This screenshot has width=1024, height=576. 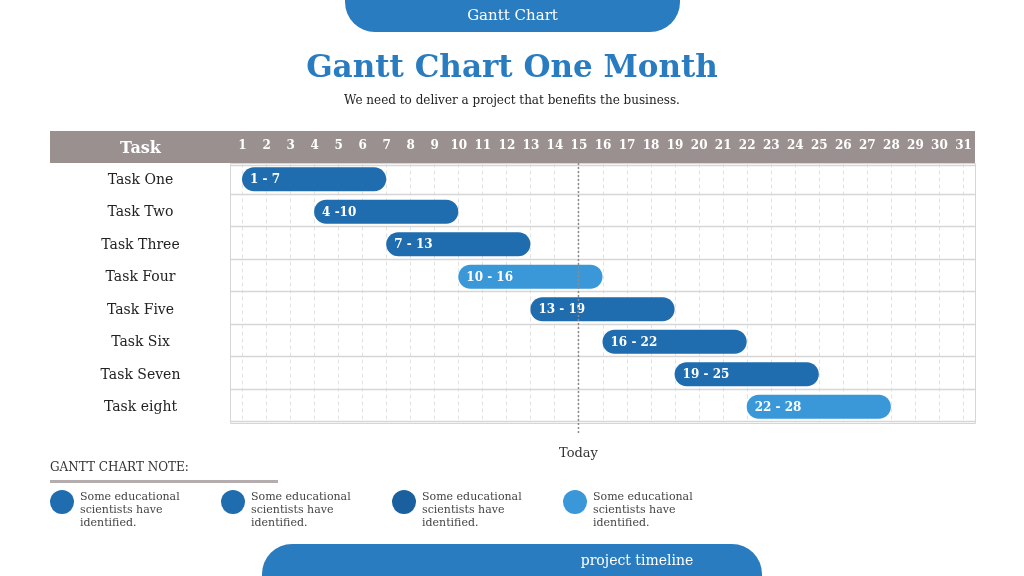 I want to click on y-tick-label: Task One, so click(x=140, y=178).